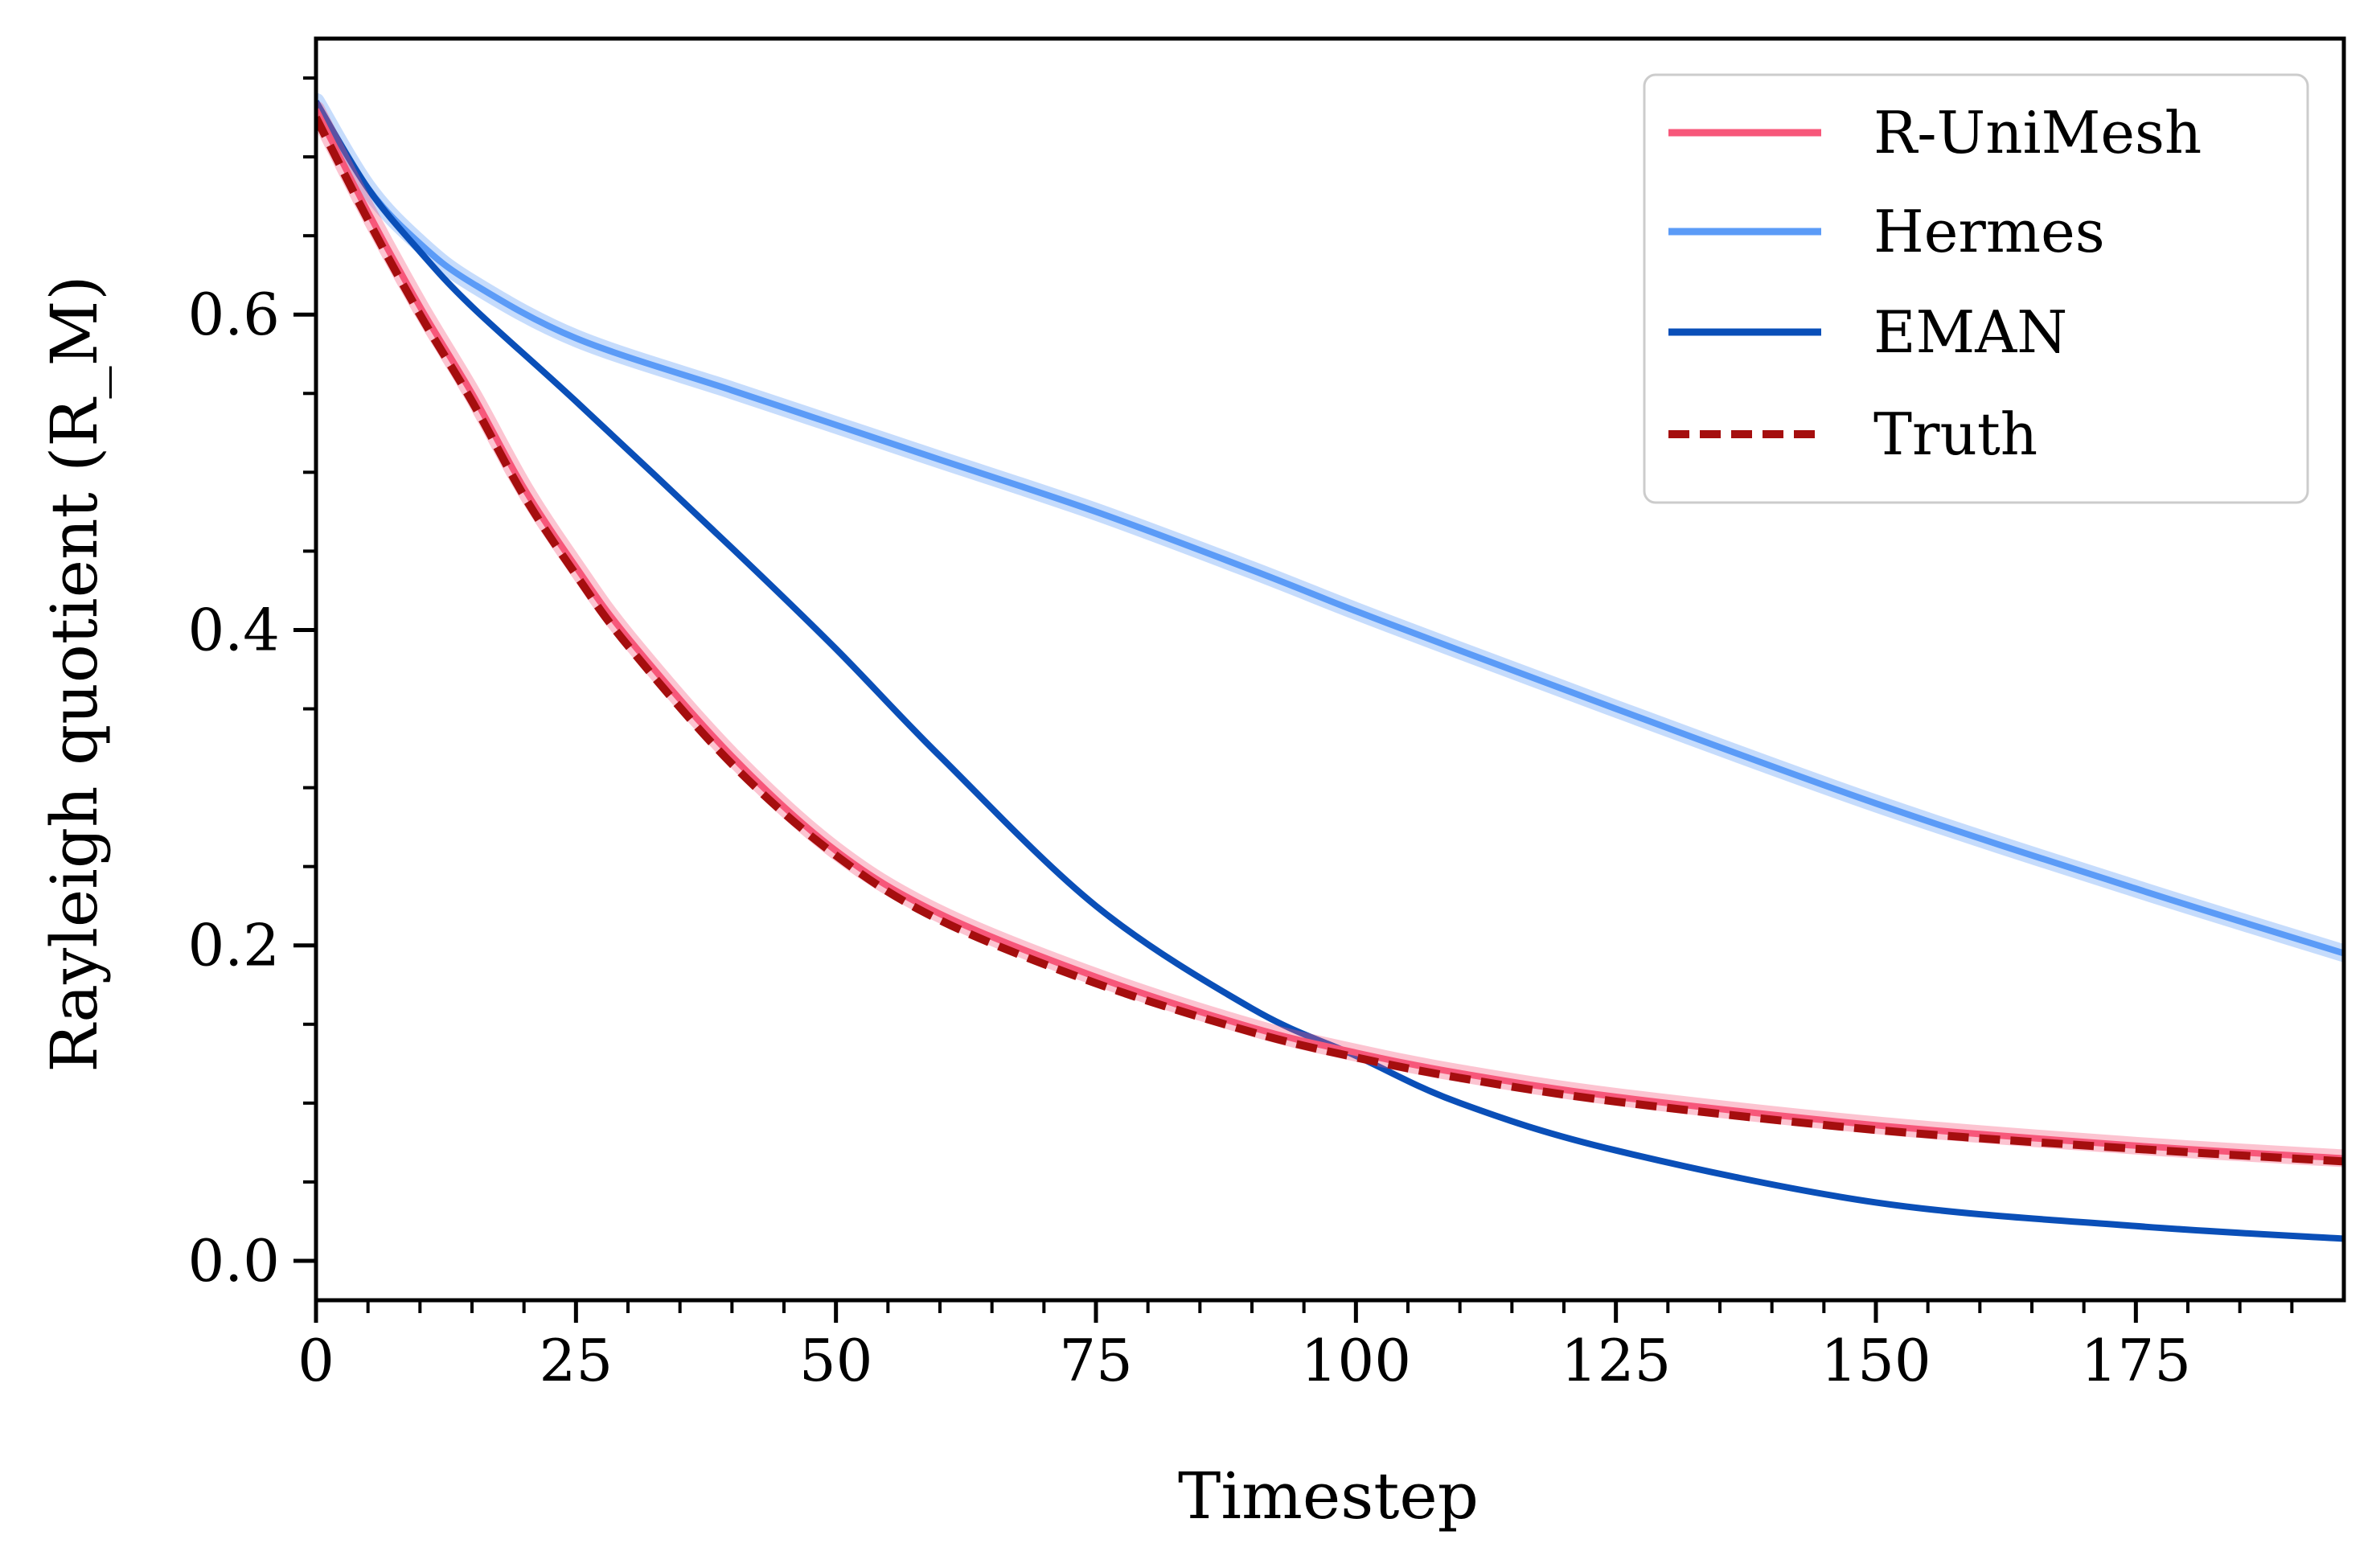 The width and height of the screenshot is (2372, 1568). Describe the element at coordinates (234, 1261) in the screenshot. I see `y-tick-label: 0.0` at that location.